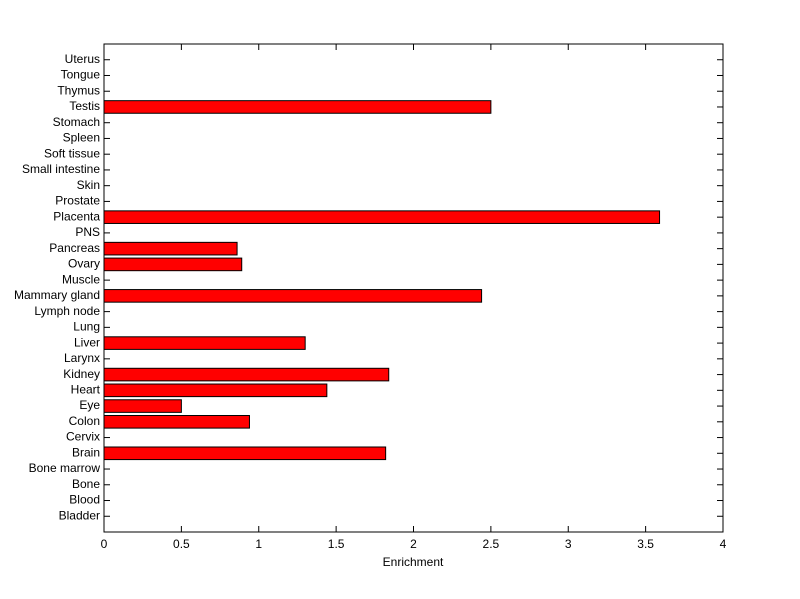  Describe the element at coordinates (83, 437) in the screenshot. I see `y-tick-label: Cervix` at that location.